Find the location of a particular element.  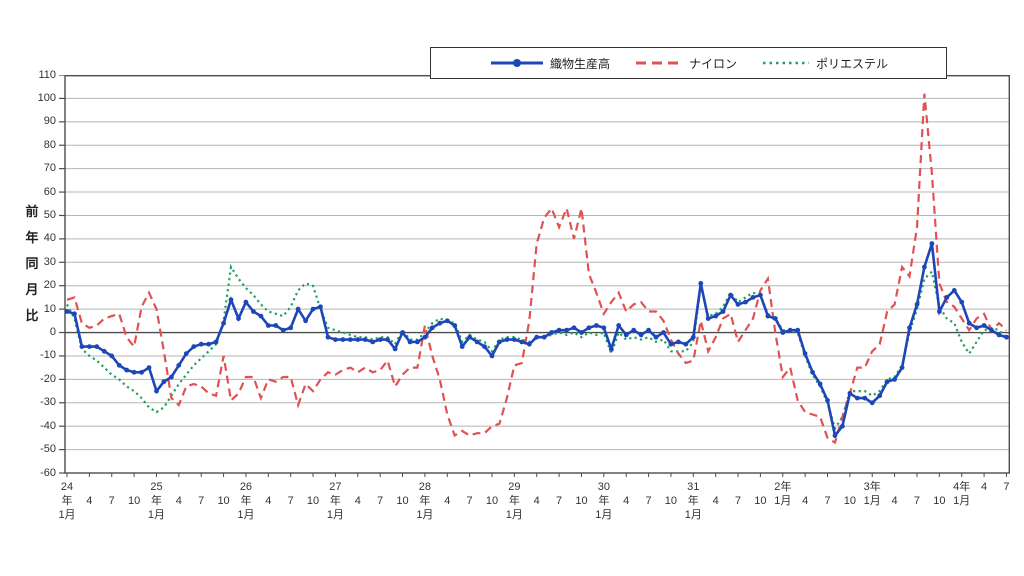

y-tick-label: 70 is located at coordinates (49, 168).